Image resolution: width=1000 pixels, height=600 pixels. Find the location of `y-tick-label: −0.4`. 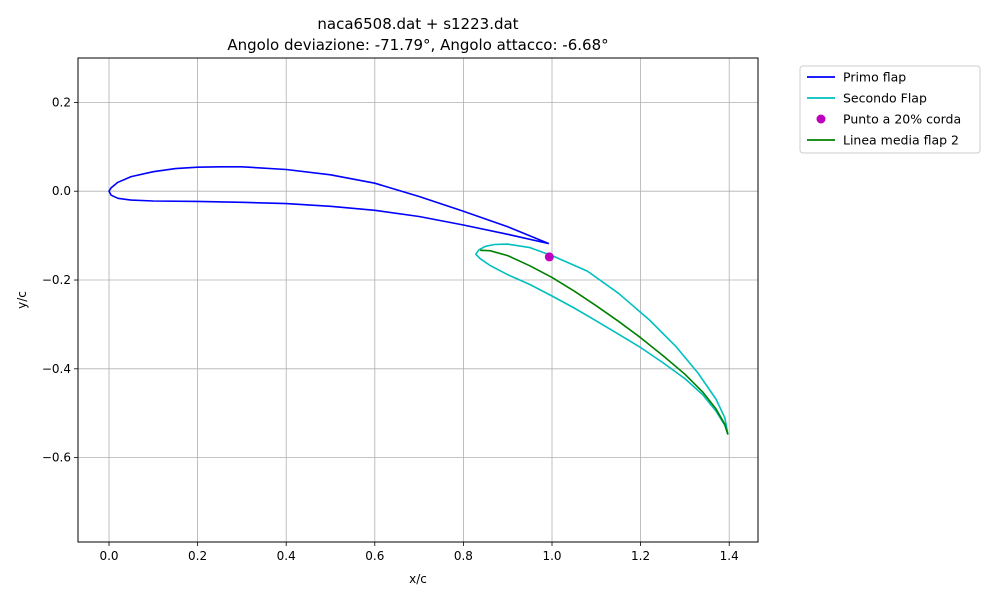

y-tick-label: −0.4 is located at coordinates (56, 369).